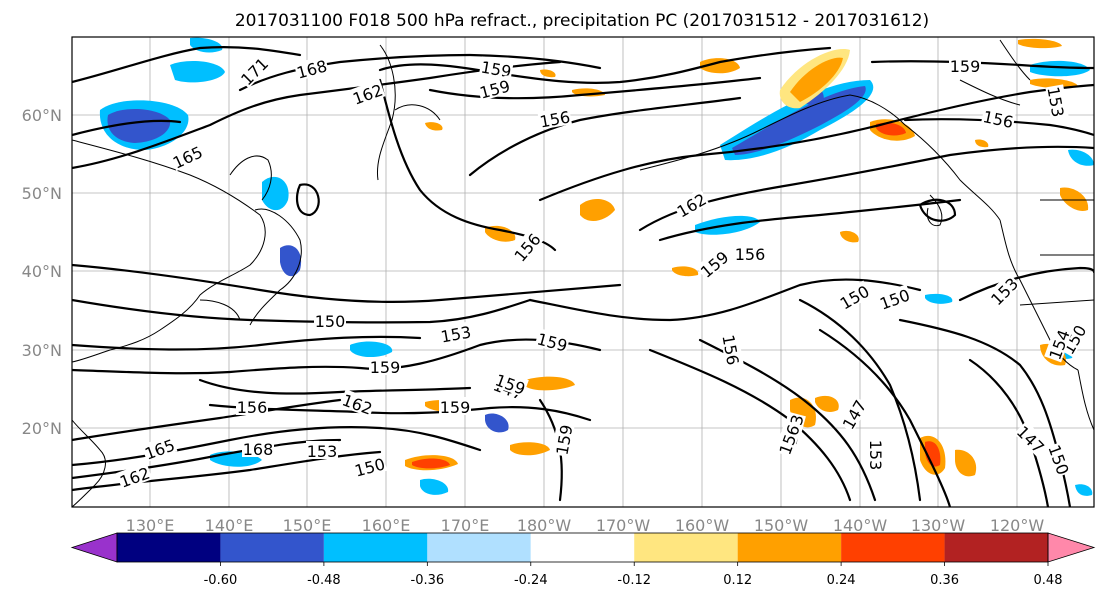  Describe the element at coordinates (42, 350) in the screenshot. I see `lat-label: 30°N` at that location.